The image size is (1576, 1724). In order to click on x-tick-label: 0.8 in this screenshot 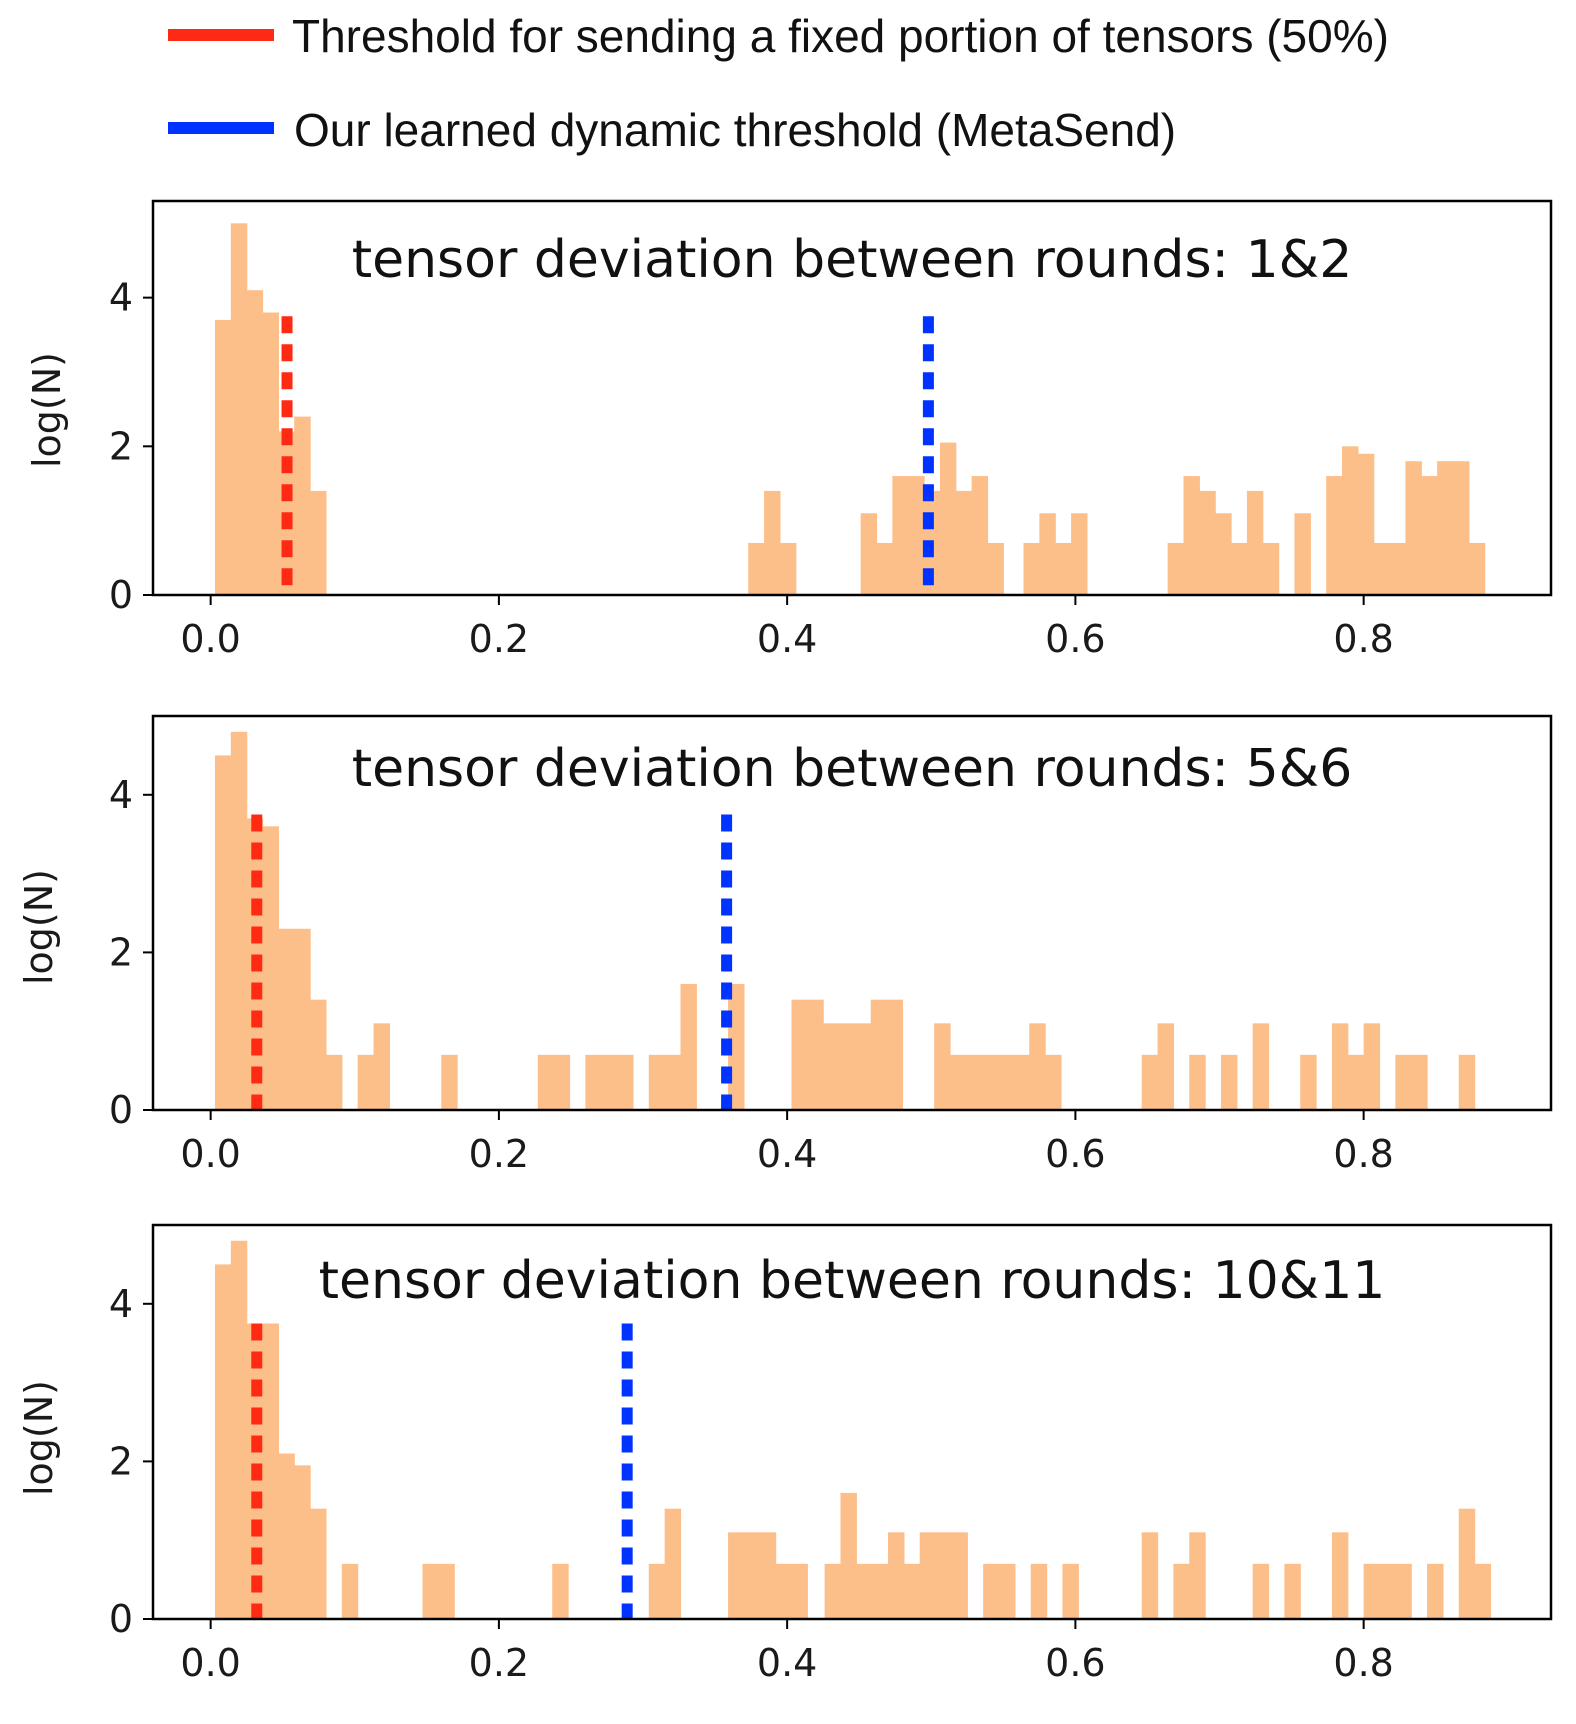, I will do `click(1363, 1154)`.